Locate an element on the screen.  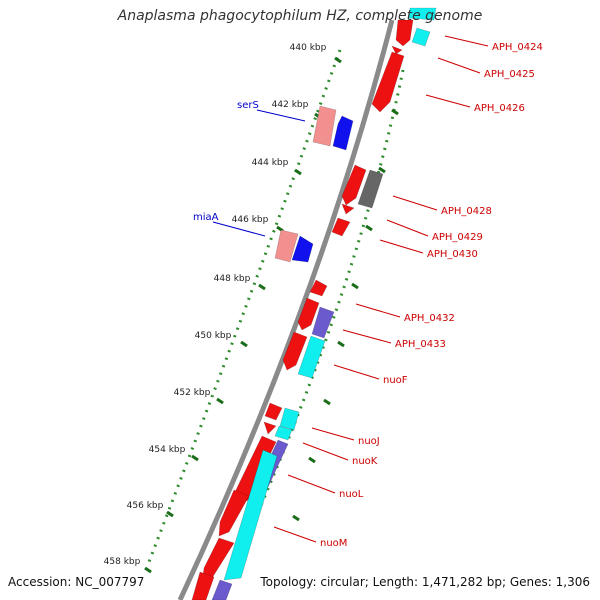
gene-label: APH_0429 is located at coordinates (457, 237).